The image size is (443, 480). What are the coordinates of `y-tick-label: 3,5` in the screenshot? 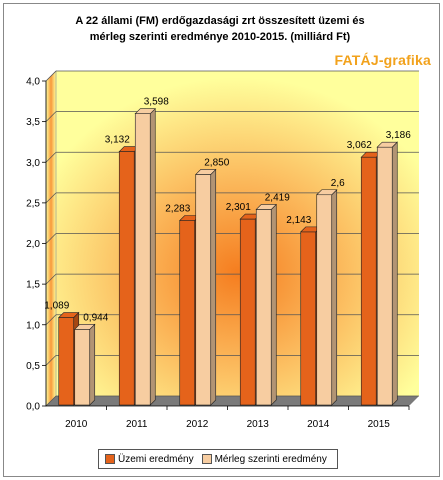 It's located at (33, 122).